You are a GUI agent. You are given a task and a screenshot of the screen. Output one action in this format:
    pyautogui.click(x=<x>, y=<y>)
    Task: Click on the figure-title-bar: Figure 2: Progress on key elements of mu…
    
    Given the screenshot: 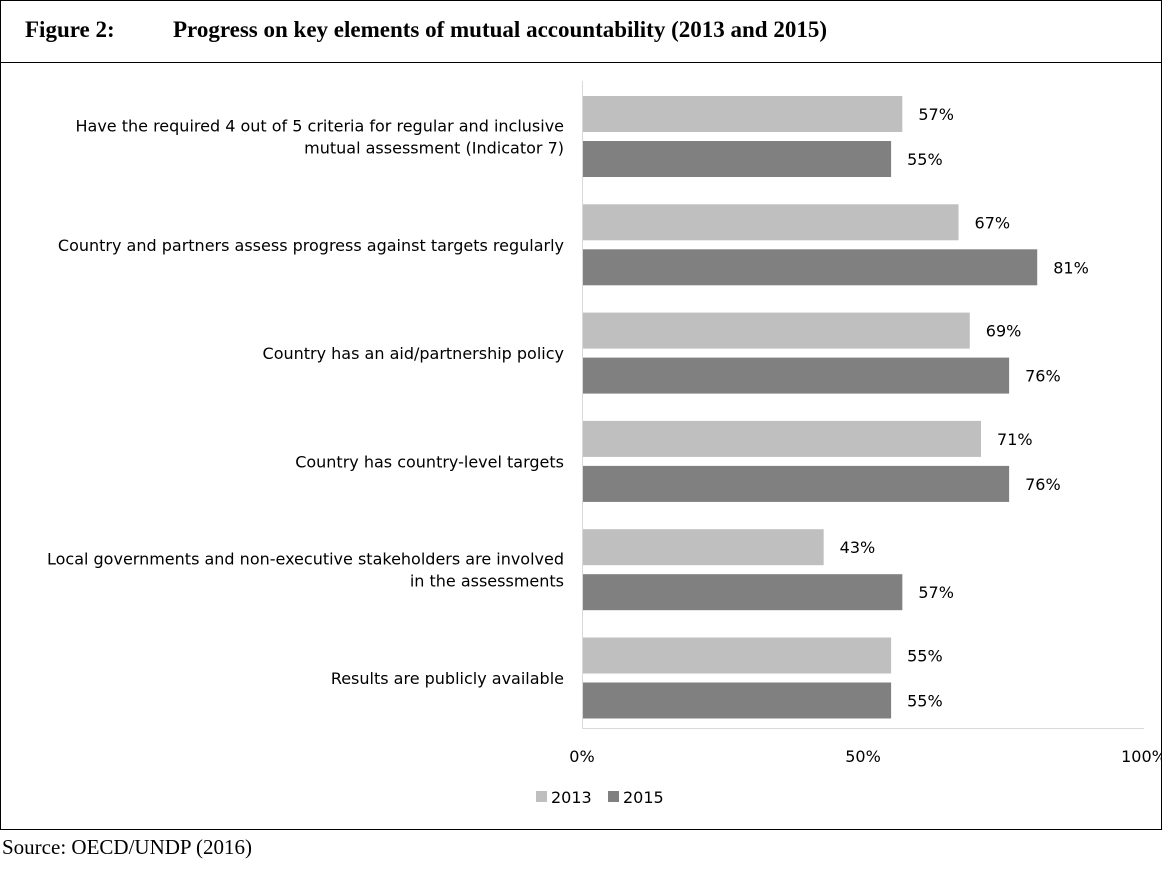 What is the action you would take?
    pyautogui.click(x=581, y=32)
    